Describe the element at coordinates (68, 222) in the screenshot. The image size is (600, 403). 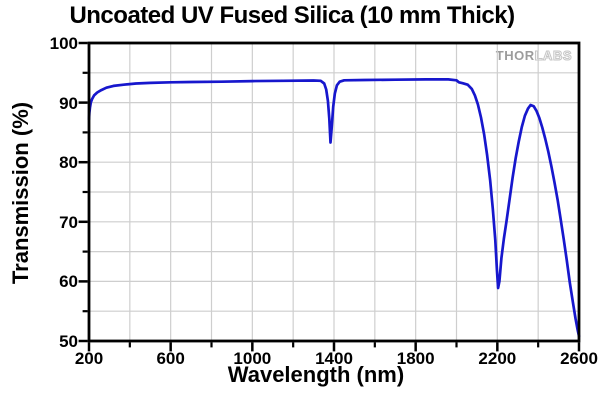
I see `y-tick-label: 70` at that location.